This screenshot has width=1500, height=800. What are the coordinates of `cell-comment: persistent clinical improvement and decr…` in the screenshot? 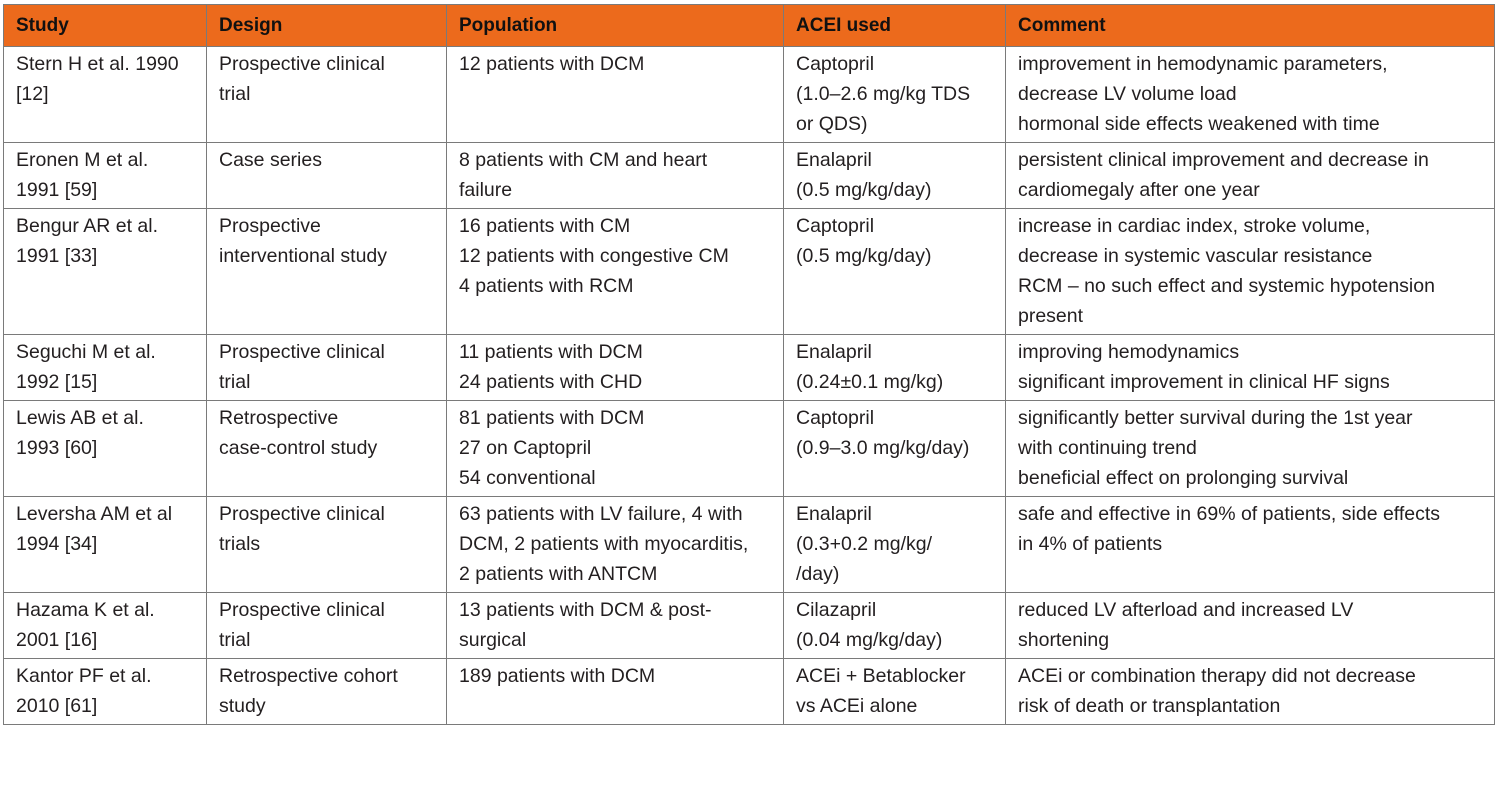 It's located at (1250, 175).